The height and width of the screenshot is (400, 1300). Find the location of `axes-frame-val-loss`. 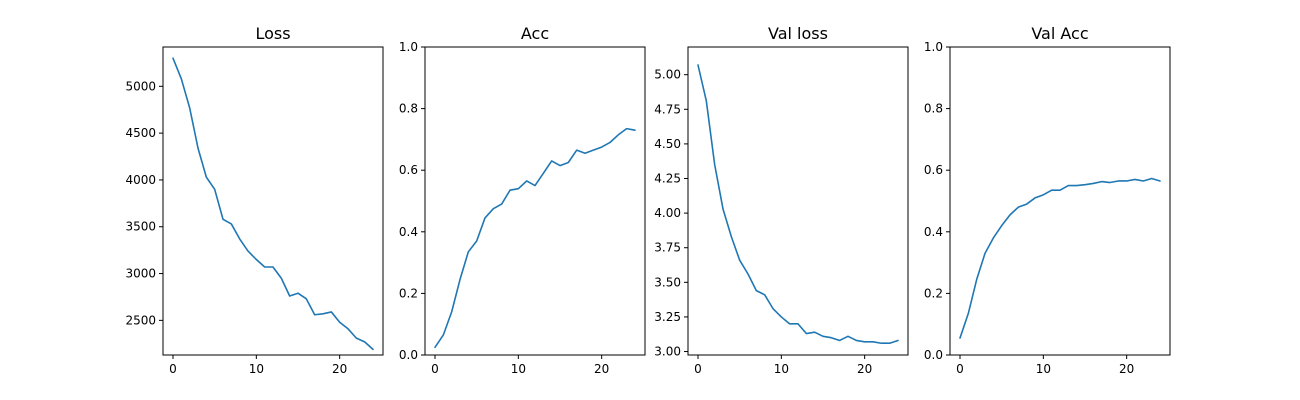

axes-frame-val-loss is located at coordinates (798, 201).